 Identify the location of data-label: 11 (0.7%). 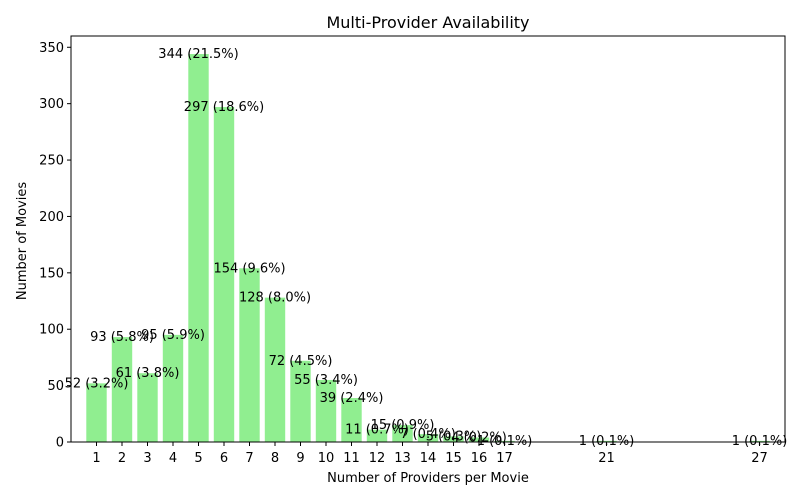
(377, 430).